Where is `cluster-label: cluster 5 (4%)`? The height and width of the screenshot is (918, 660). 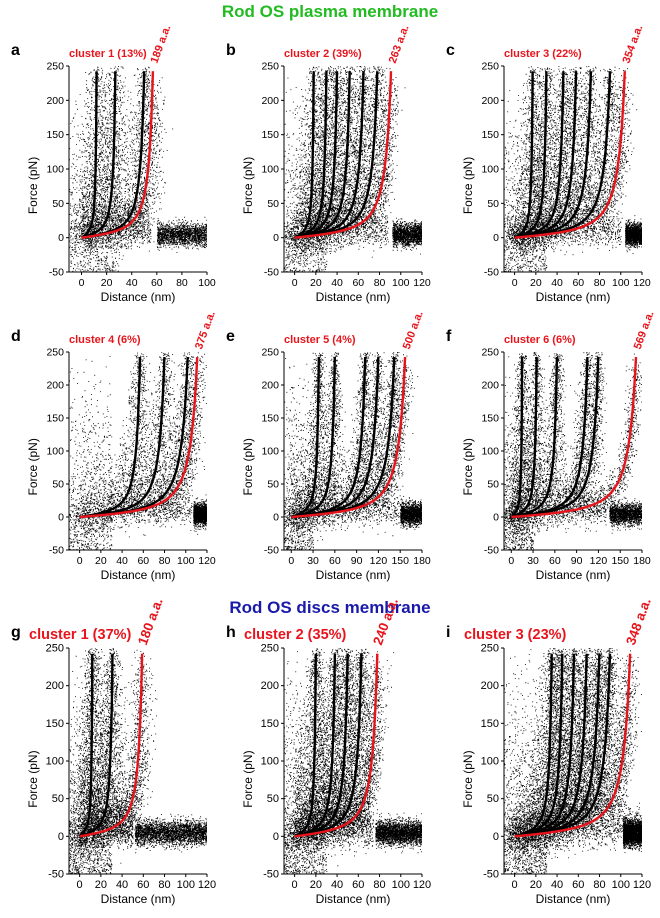
cluster-label: cluster 5 (4%) is located at coordinates (320, 340).